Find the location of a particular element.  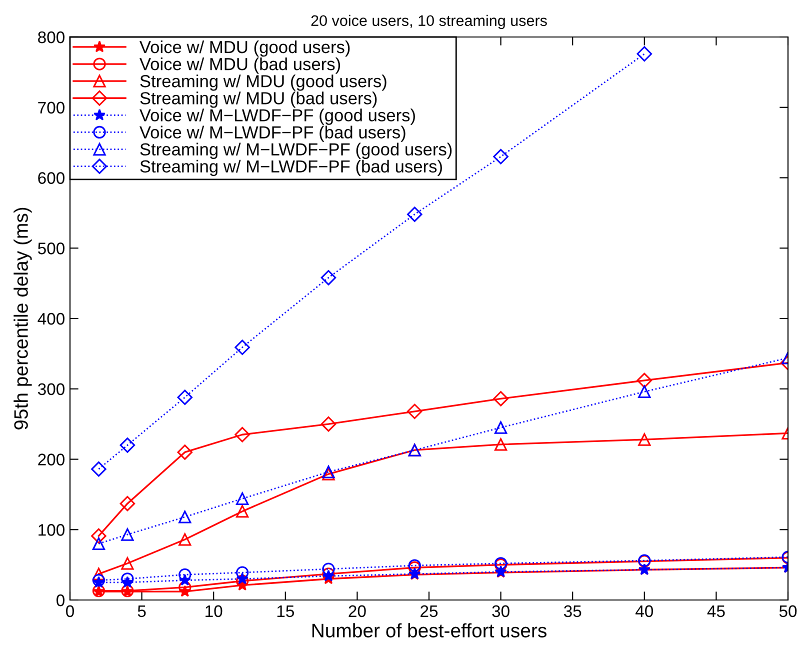

legend-label: Streaming w/ M−LWDF−PF (good users) is located at coordinates (296, 150).